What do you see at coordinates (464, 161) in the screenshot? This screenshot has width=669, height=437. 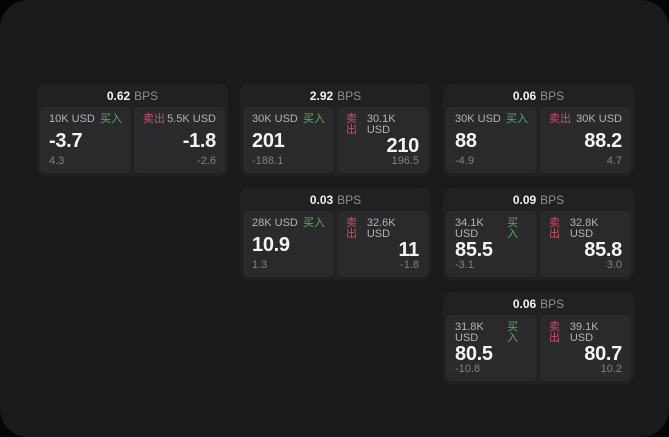 I see `buy-delta: -4.9` at bounding box center [464, 161].